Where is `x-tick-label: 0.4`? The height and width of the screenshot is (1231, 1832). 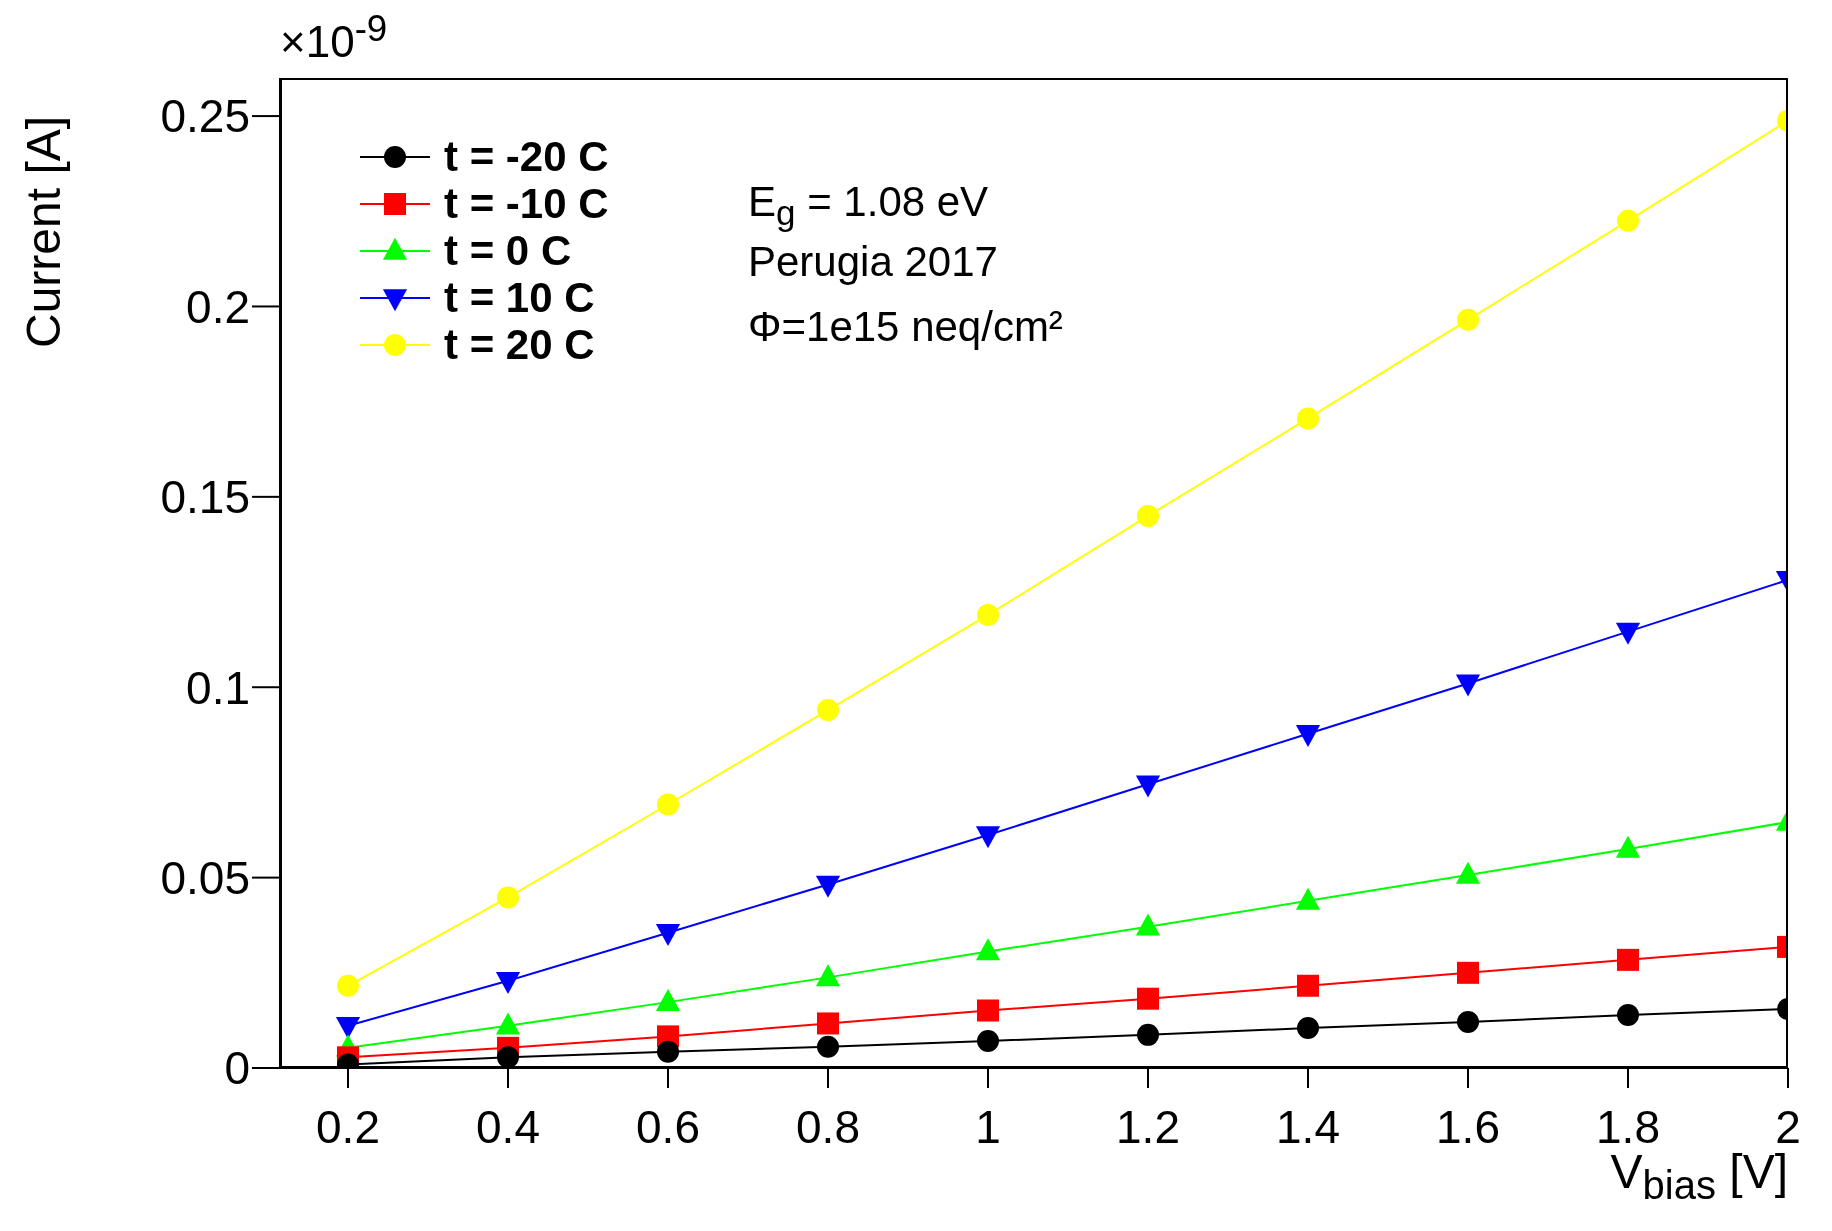 x-tick-label: 0.4 is located at coordinates (508, 1126).